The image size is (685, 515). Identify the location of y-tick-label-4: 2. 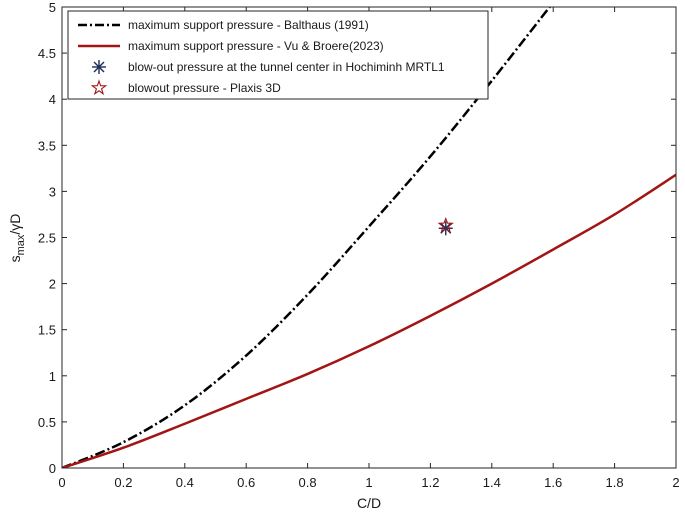
(52, 284).